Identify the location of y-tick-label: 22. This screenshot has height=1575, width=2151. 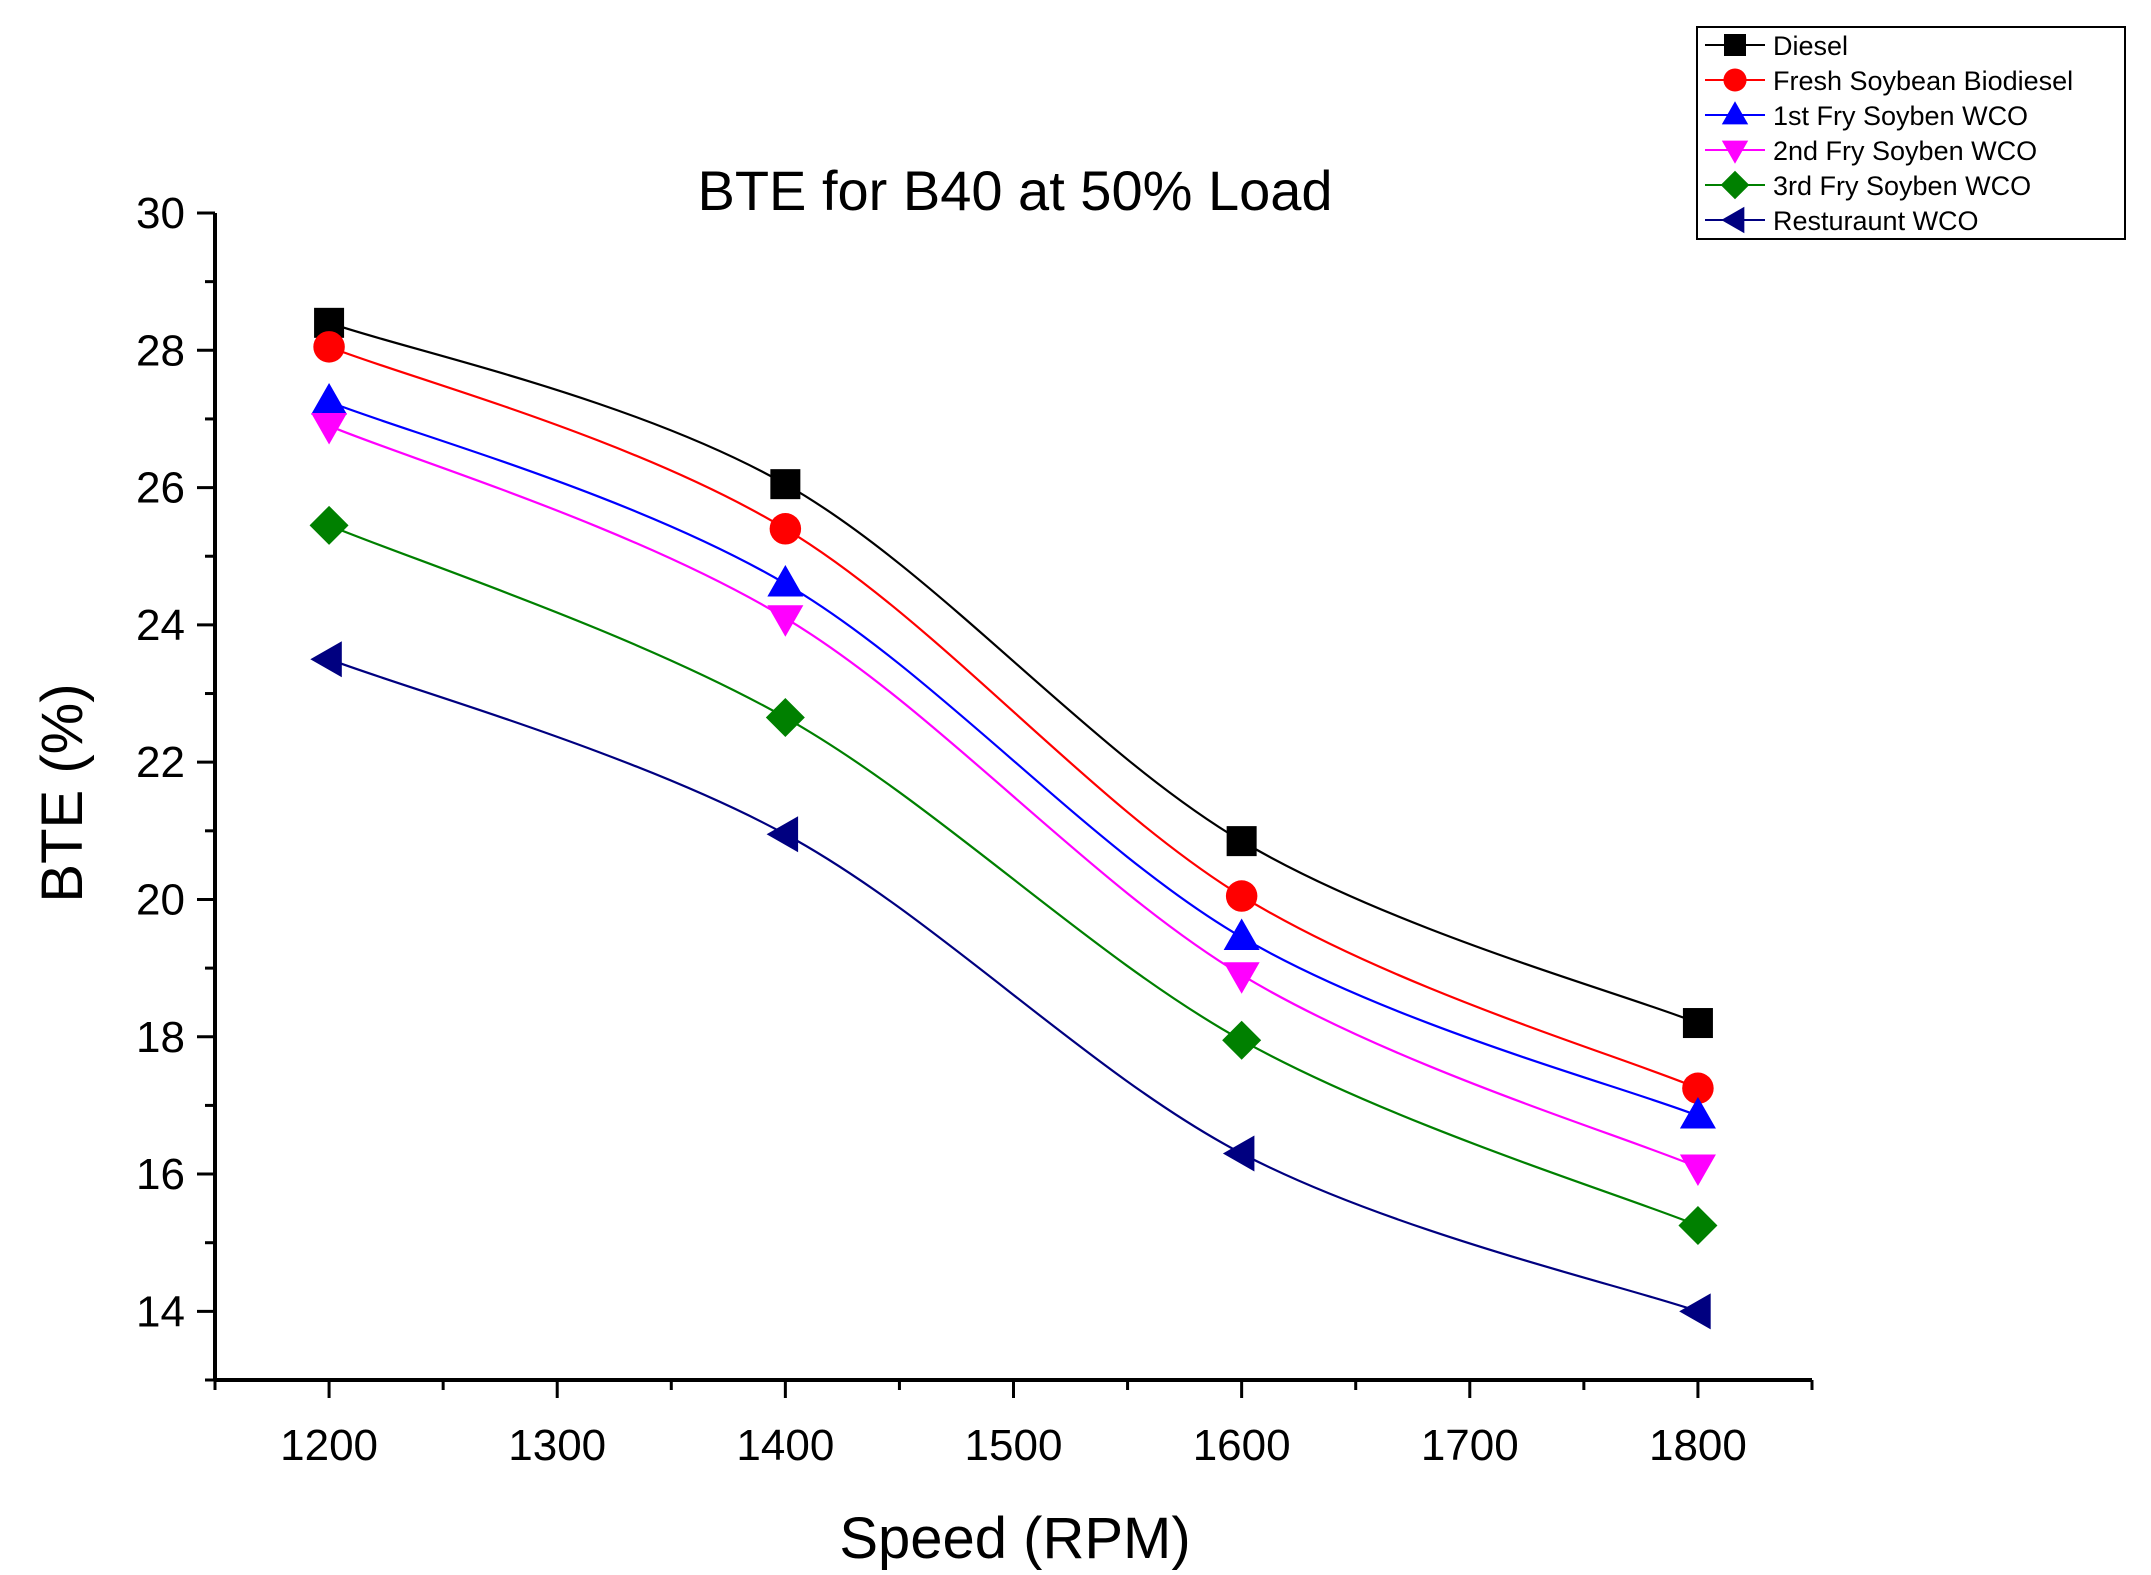
(160, 762).